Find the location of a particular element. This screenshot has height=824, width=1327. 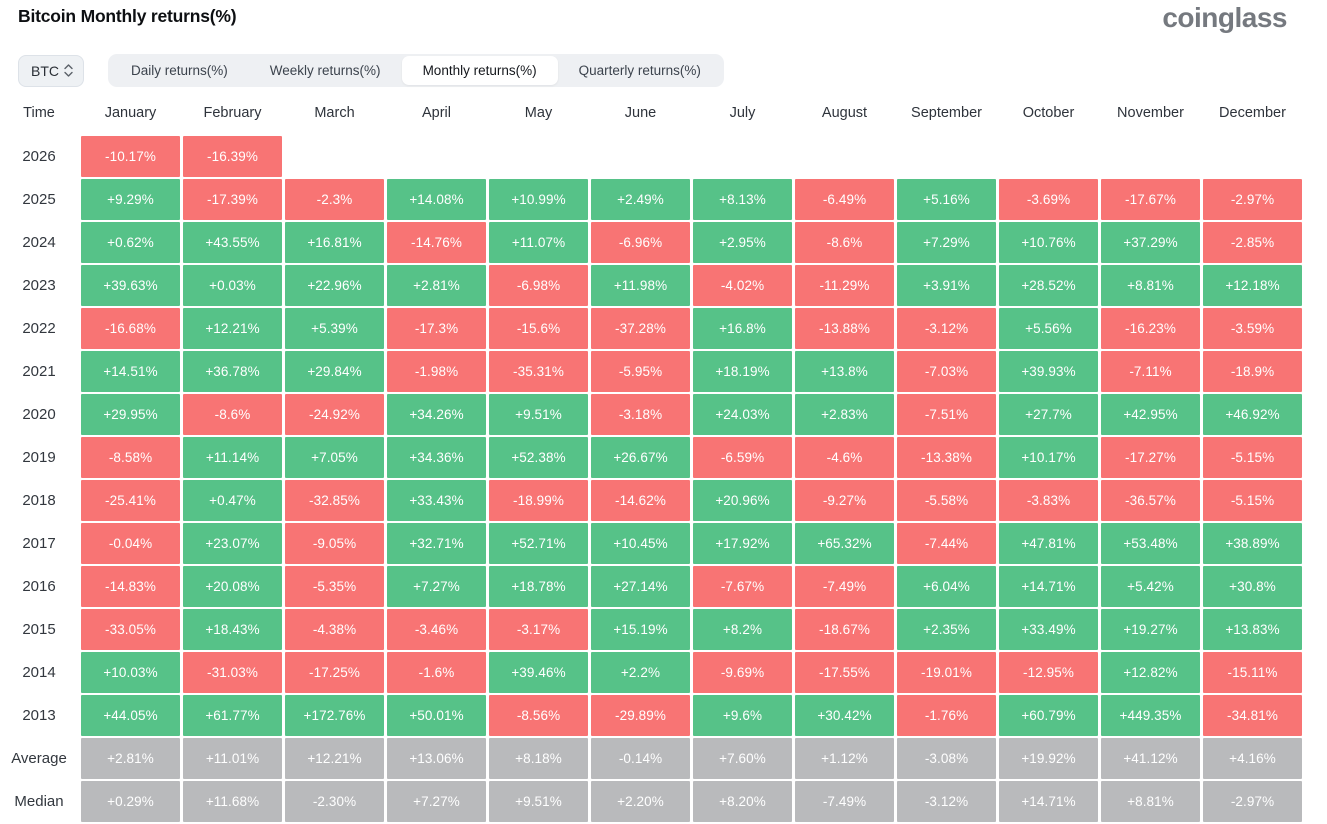

return-cell: -32.85% is located at coordinates (334, 500).